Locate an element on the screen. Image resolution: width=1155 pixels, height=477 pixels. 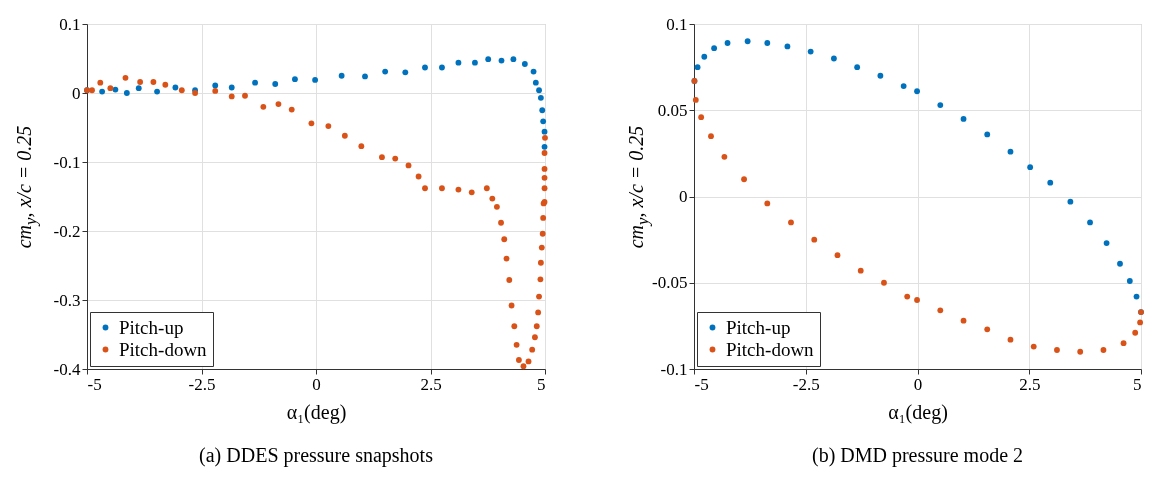
text: (a) DDES pressure snapshots is located at coordinates (316, 455).